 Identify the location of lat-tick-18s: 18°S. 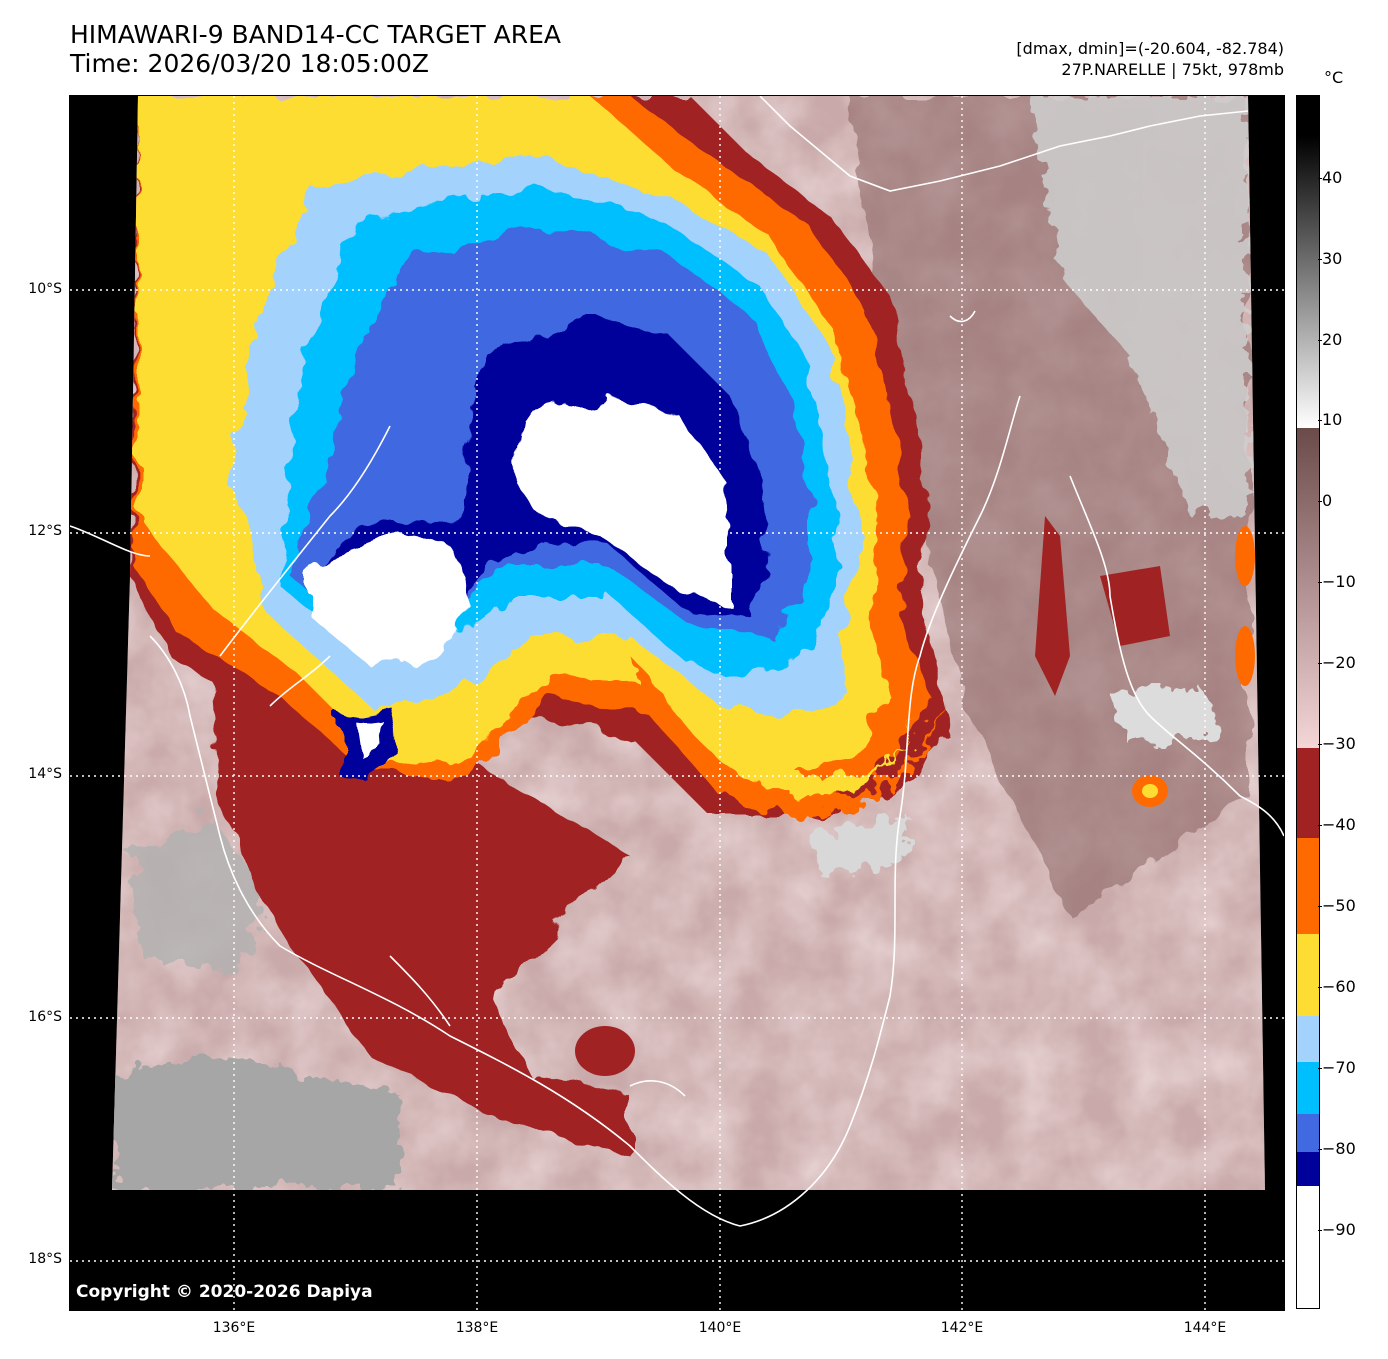
(45, 1259).